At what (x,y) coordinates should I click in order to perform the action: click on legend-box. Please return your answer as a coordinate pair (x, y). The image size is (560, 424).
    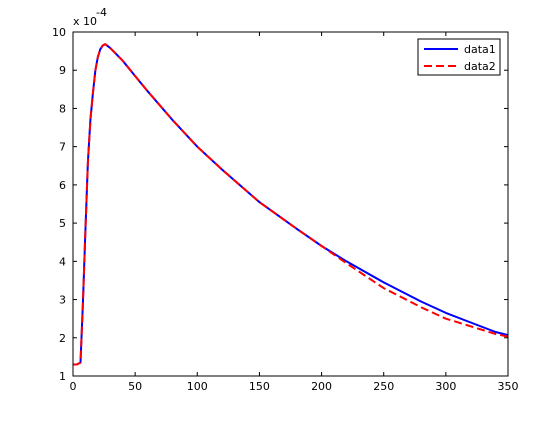
    Looking at the image, I should click on (459, 57).